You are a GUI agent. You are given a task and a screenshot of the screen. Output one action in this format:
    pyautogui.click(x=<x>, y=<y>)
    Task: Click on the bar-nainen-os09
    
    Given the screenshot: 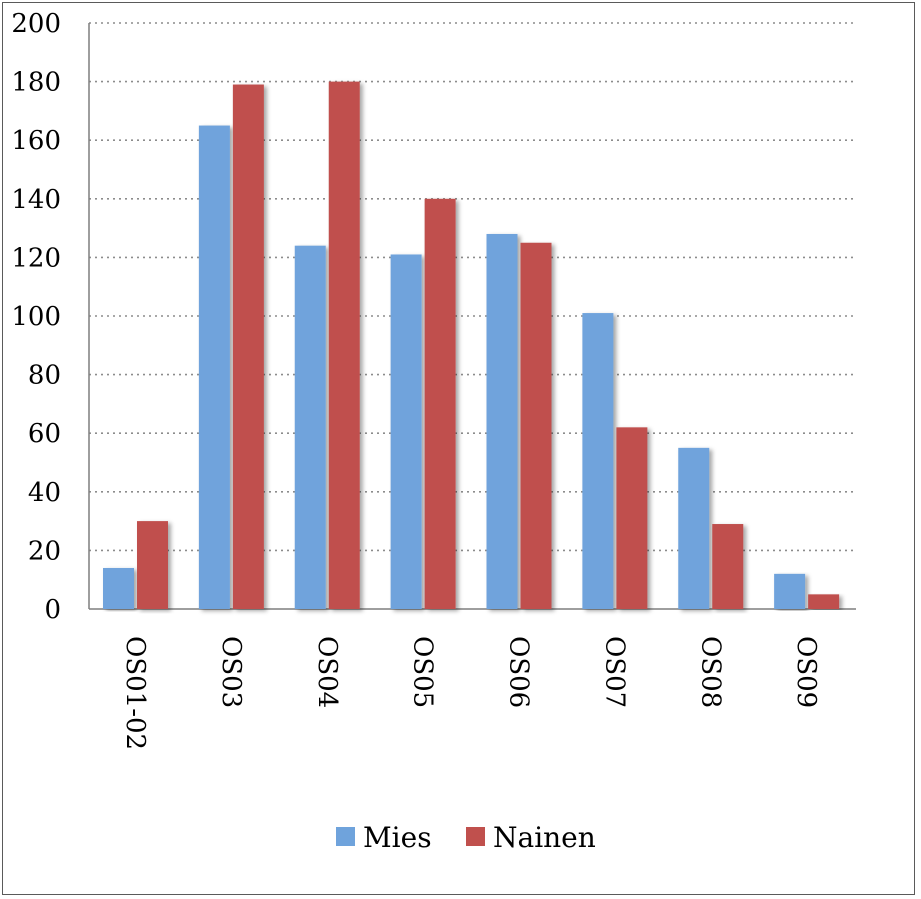 What is the action you would take?
    pyautogui.click(x=824, y=601)
    